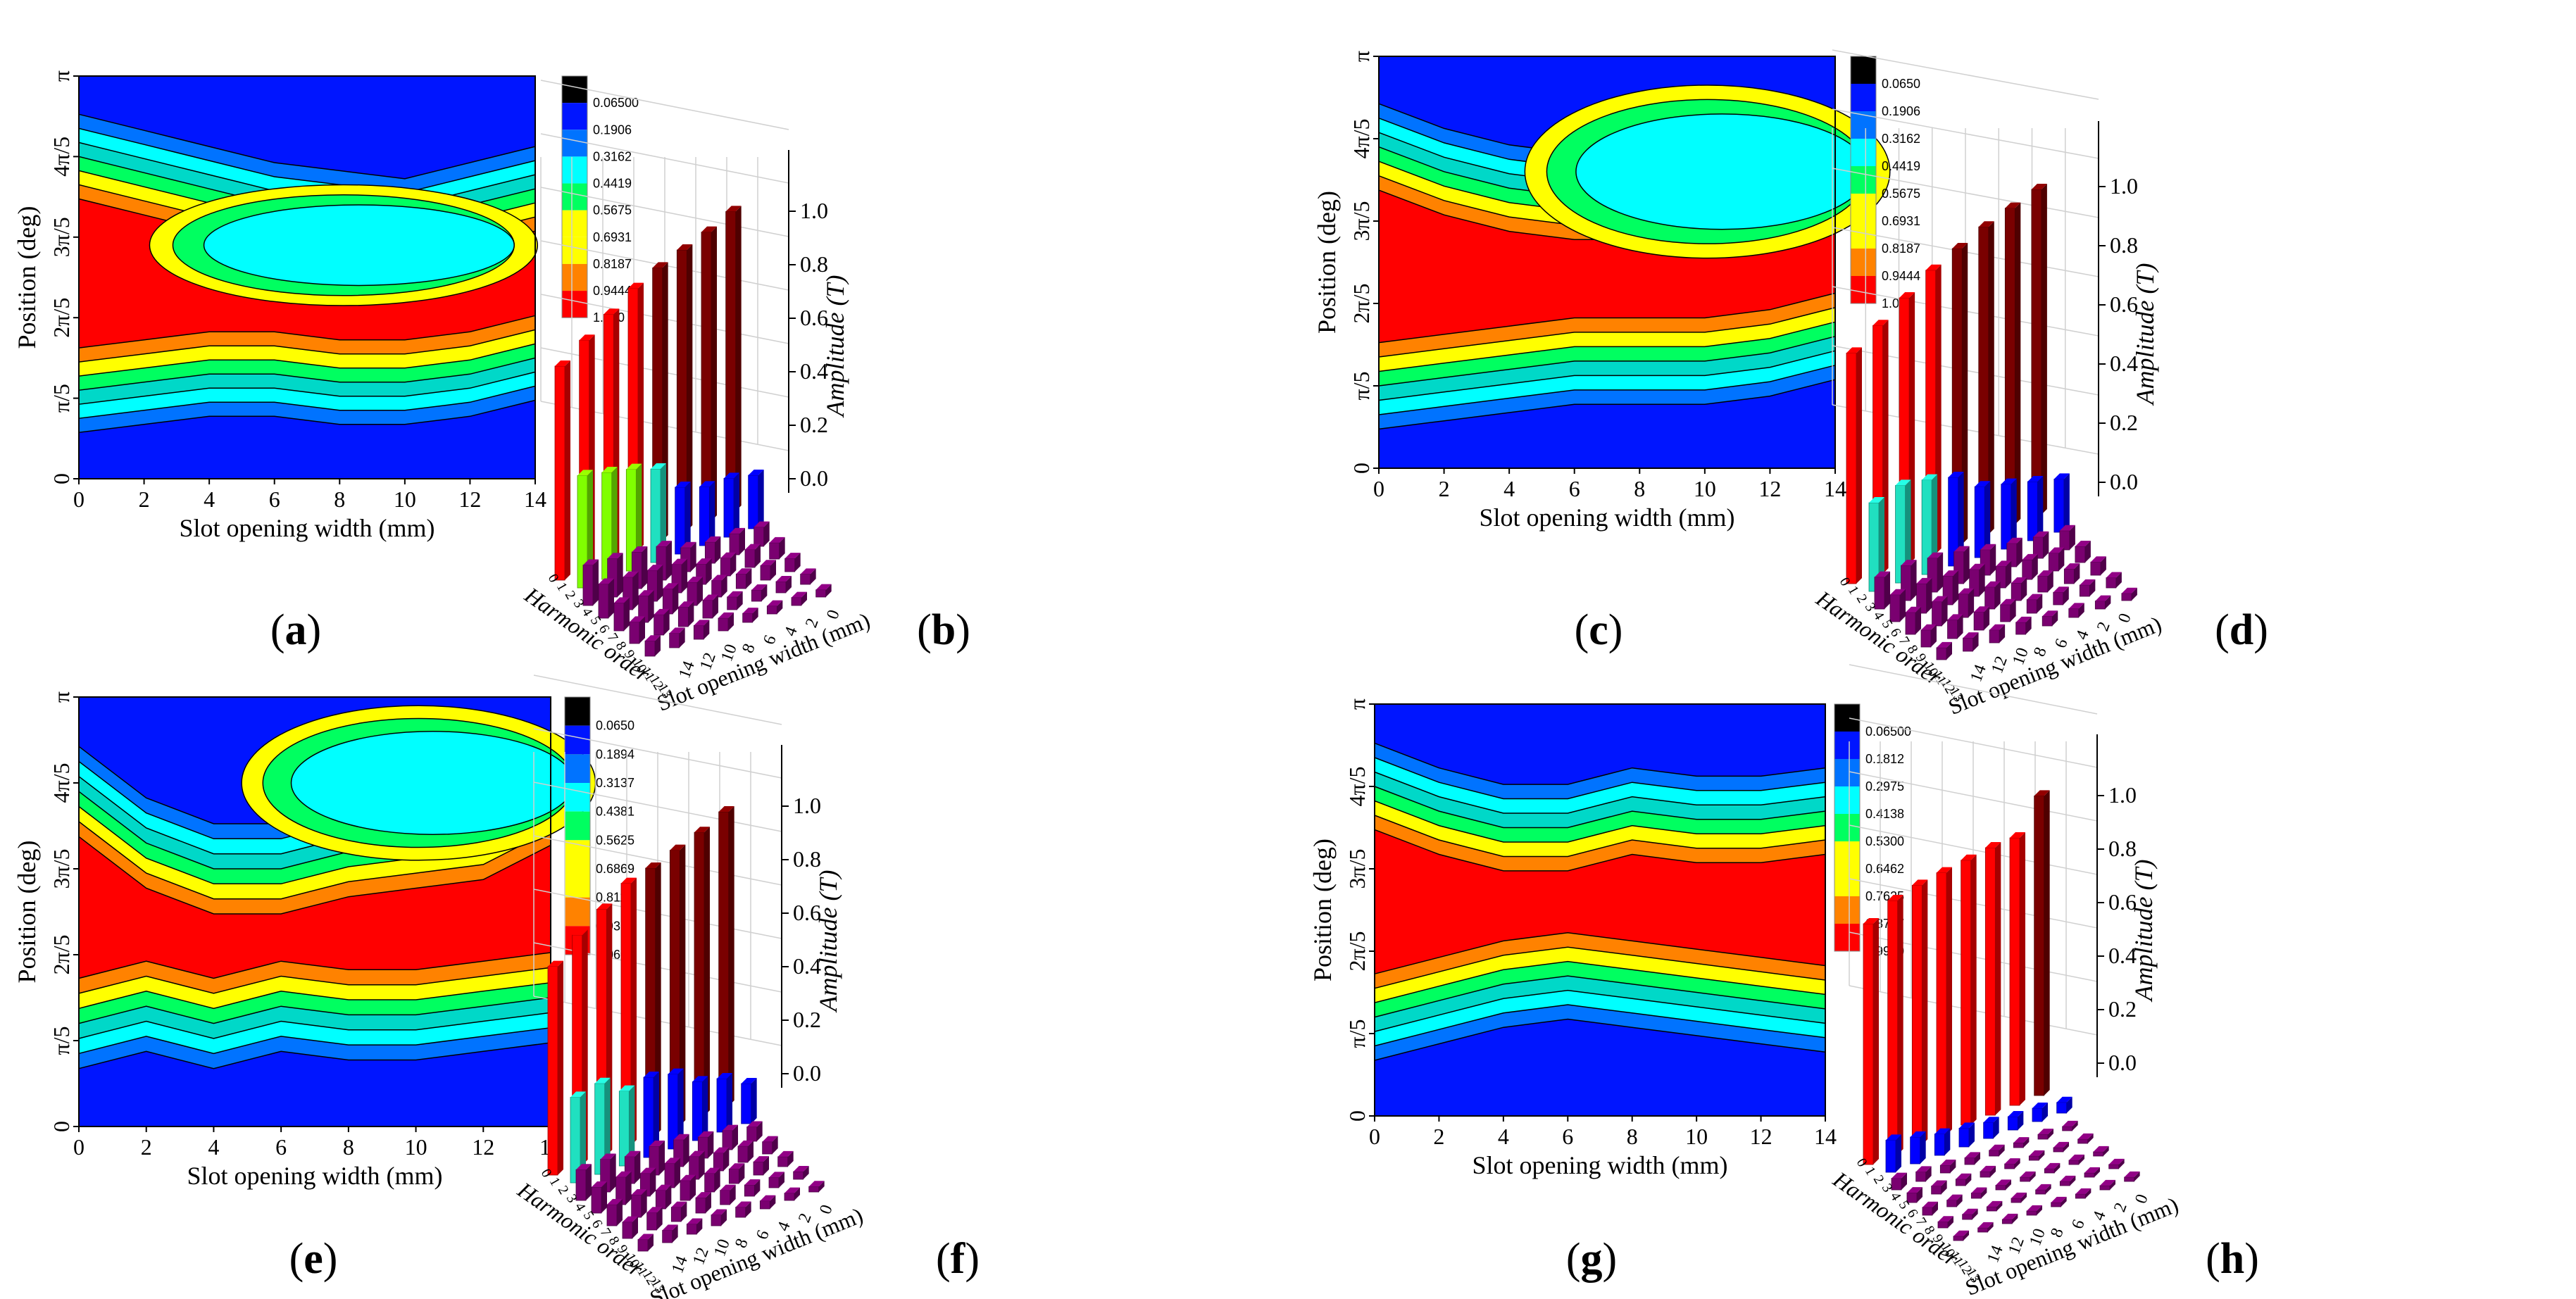  I want to click on x-tick-label: 10, so click(1705, 488).